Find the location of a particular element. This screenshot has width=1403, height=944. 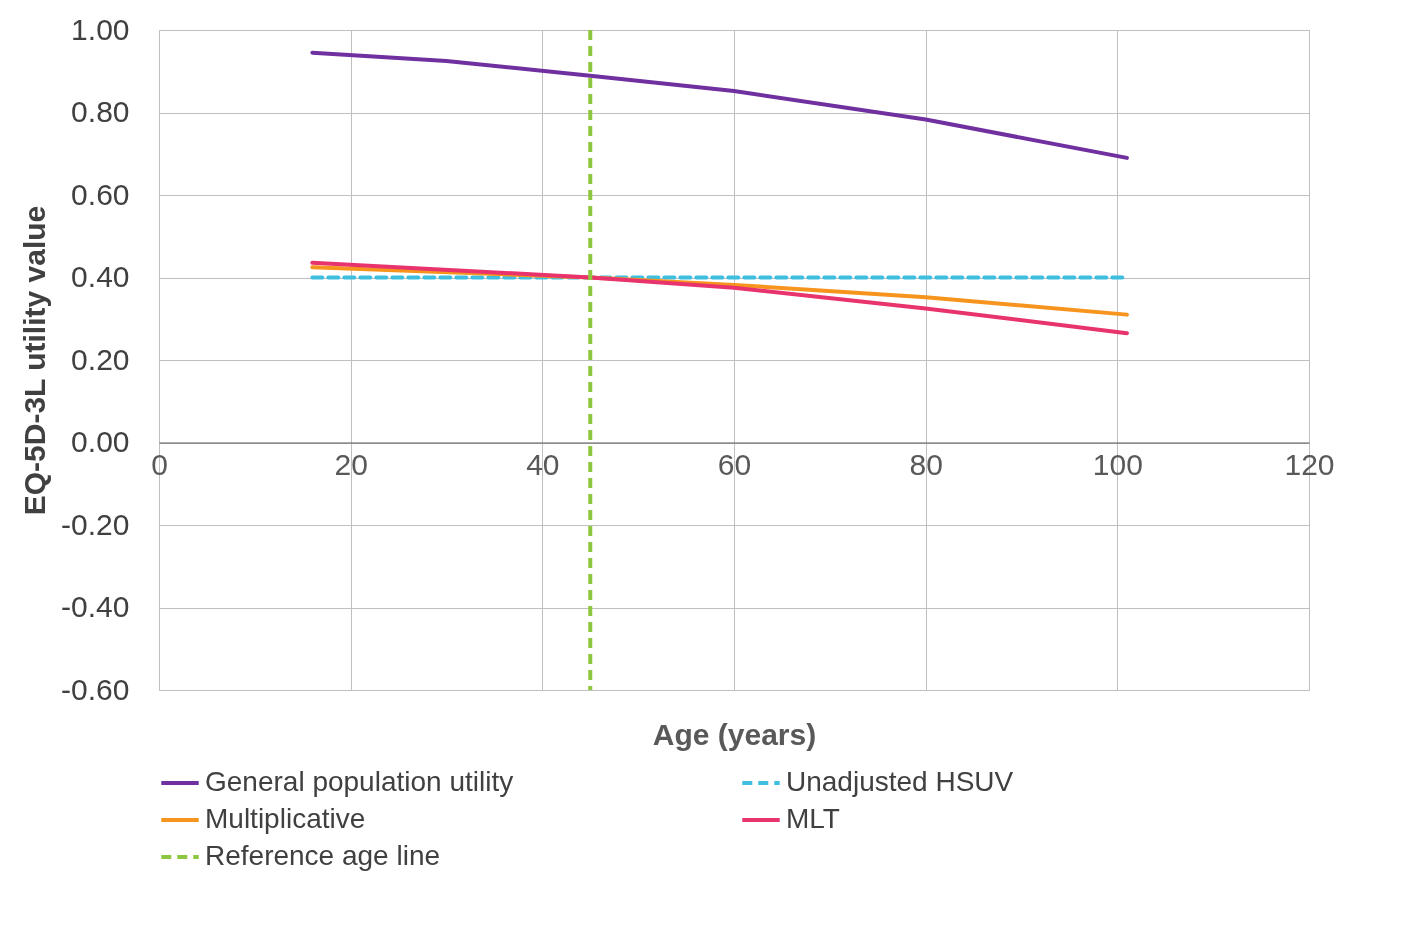

legend-label: Multiplicative is located at coordinates (285, 818).